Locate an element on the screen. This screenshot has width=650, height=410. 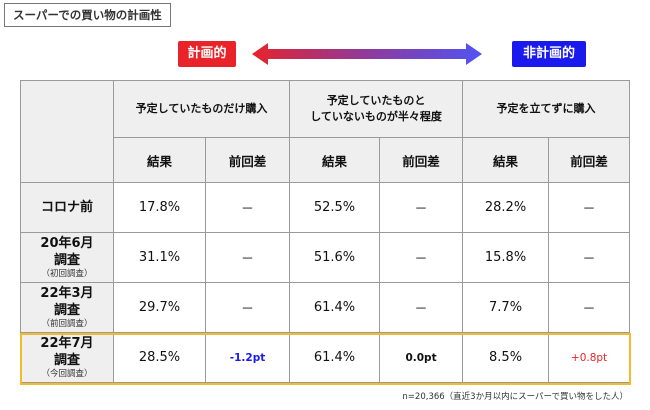
result-value: 51.6% is located at coordinates (335, 257).